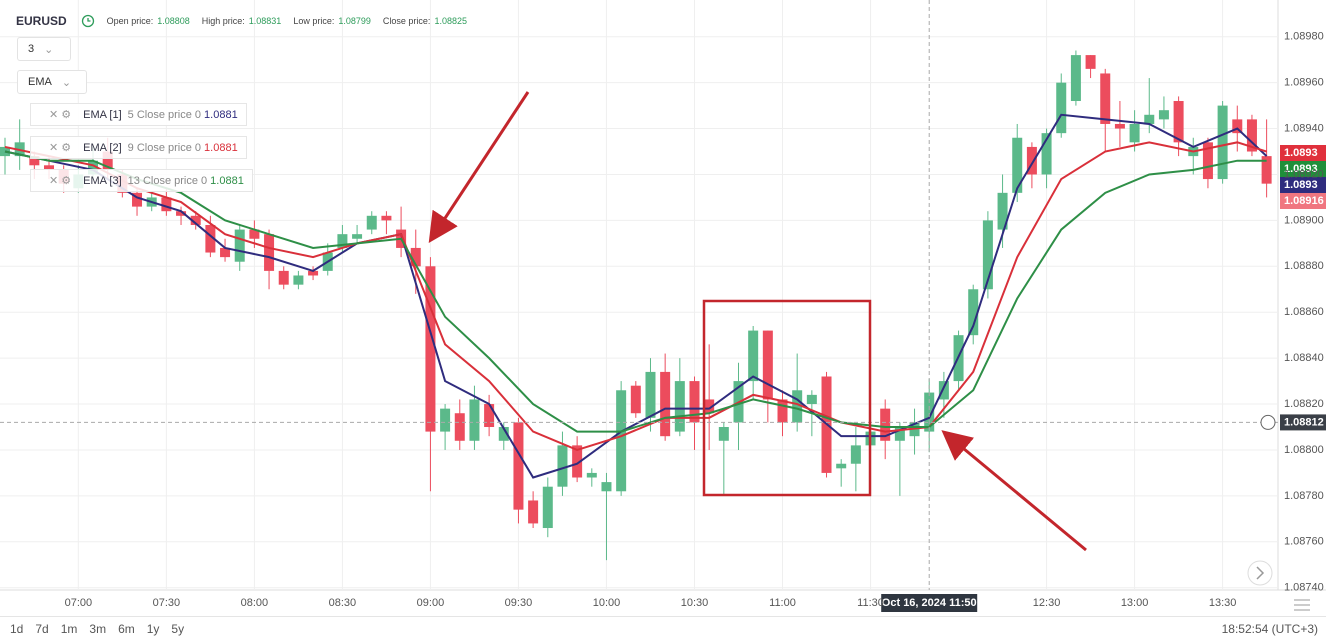 The height and width of the screenshot is (640, 1326). I want to click on scroll-button, so click(1260, 573).